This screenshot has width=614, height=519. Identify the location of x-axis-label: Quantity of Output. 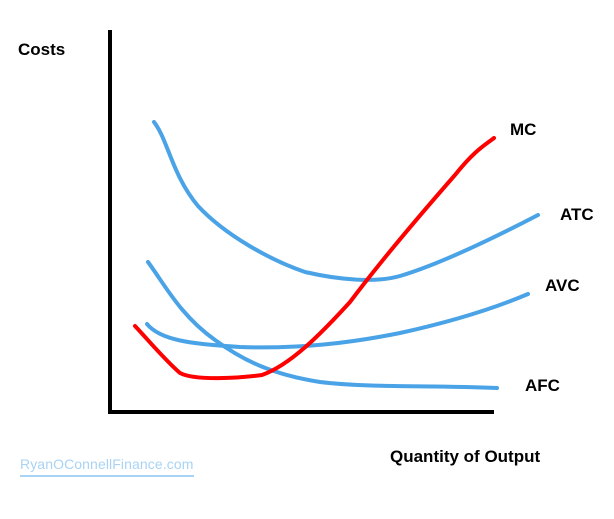
(465, 456).